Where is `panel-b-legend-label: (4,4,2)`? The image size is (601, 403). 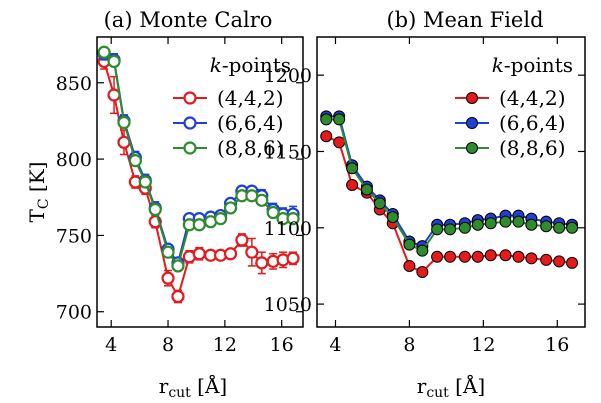
panel-b-legend-label: (4,4,2) is located at coordinates (532, 98).